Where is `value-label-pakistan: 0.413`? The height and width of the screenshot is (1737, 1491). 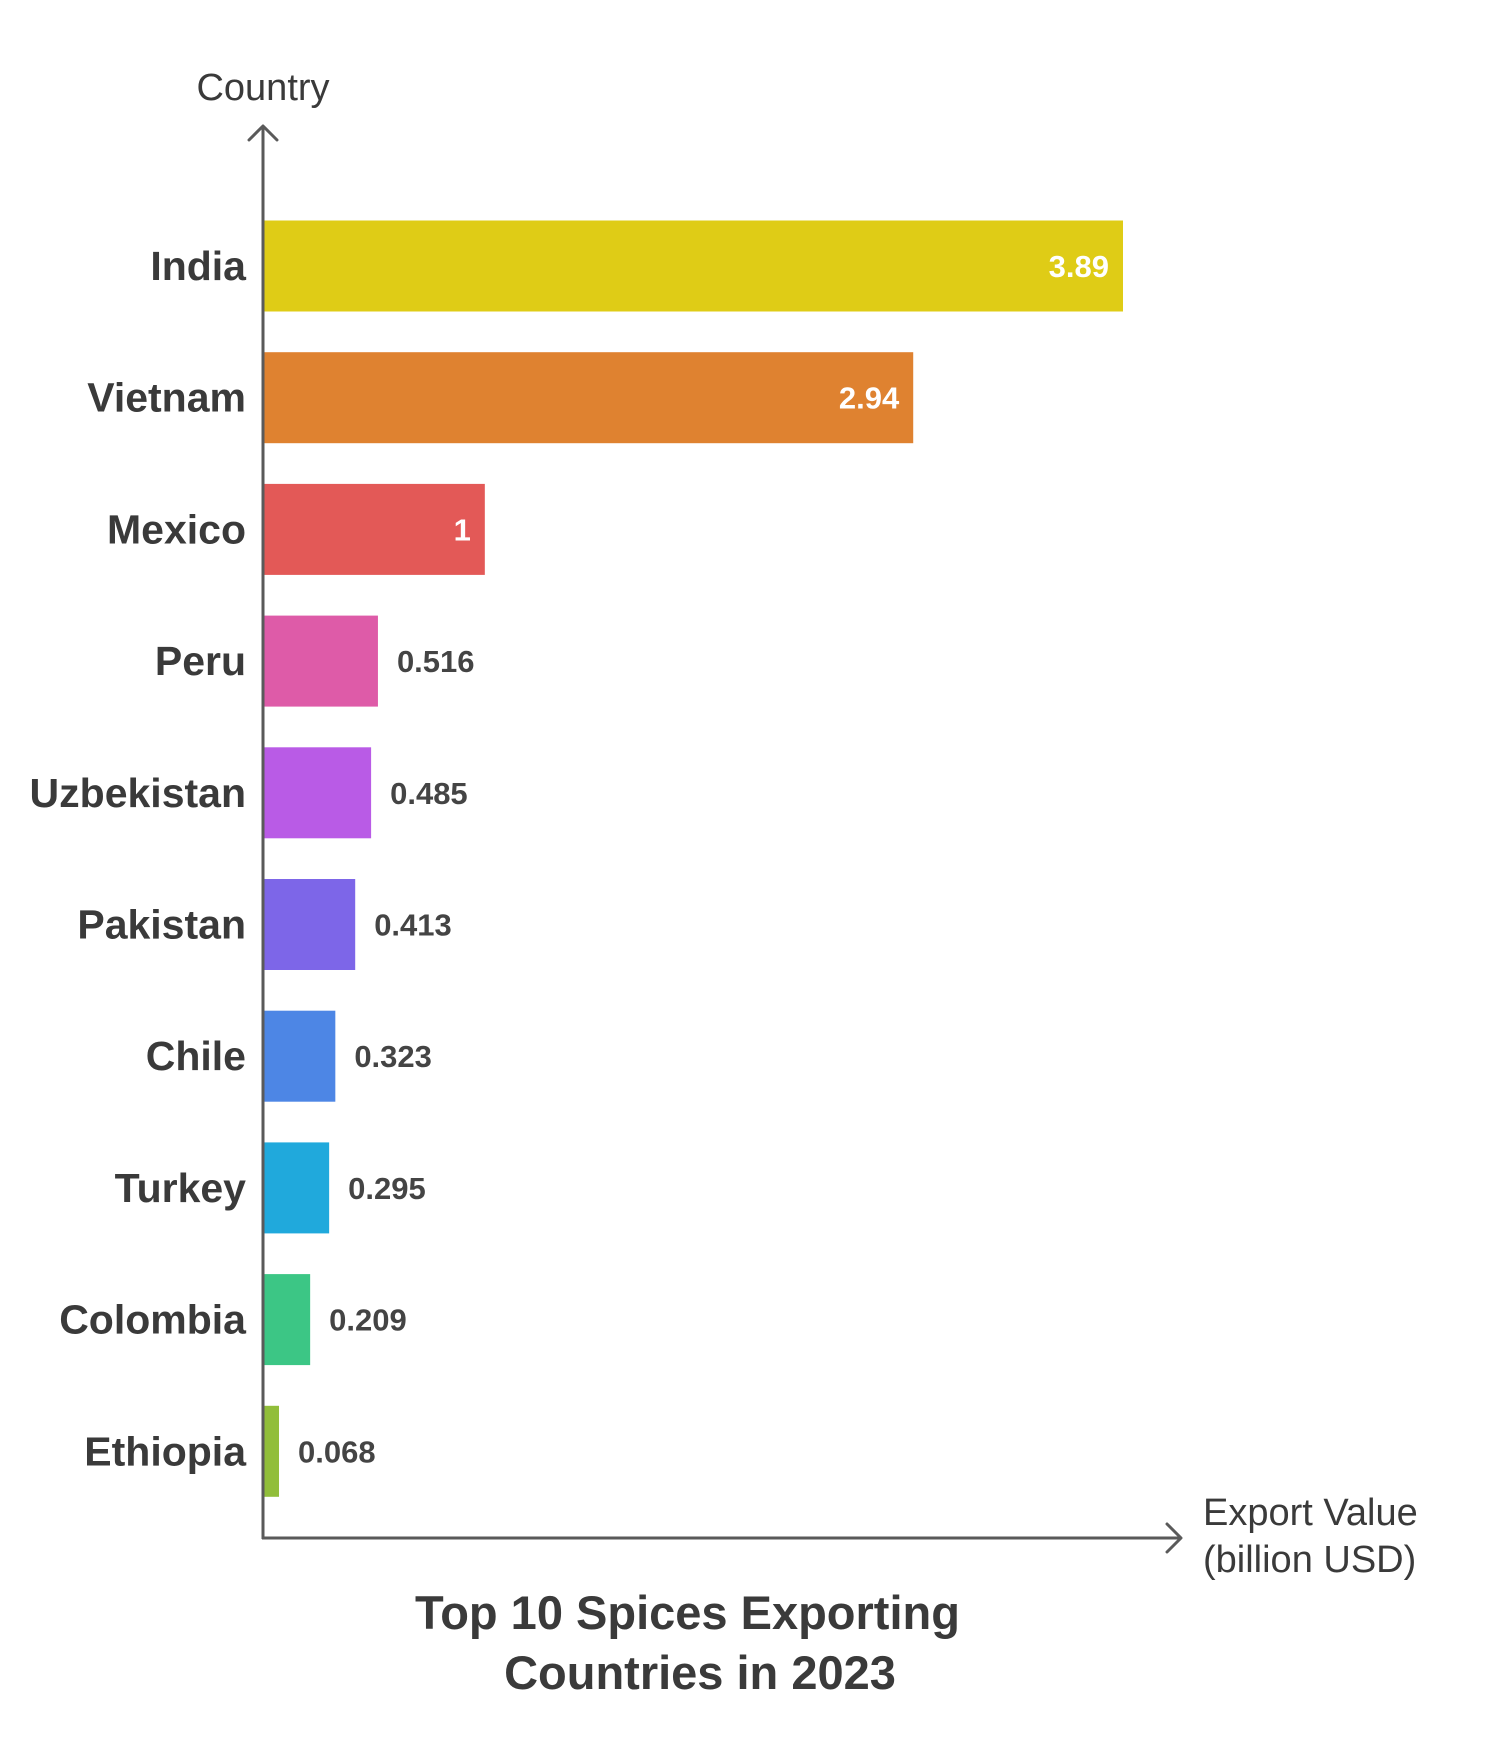 value-label-pakistan: 0.413 is located at coordinates (413, 925).